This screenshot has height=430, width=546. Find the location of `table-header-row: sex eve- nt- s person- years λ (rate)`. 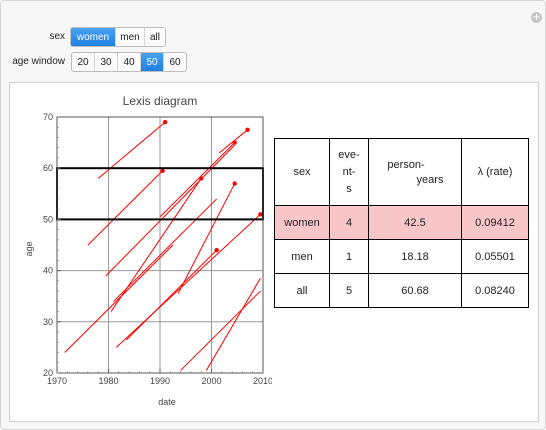

table-header-row: sex eve- nt- s person- years λ (rate) is located at coordinates (401, 172).